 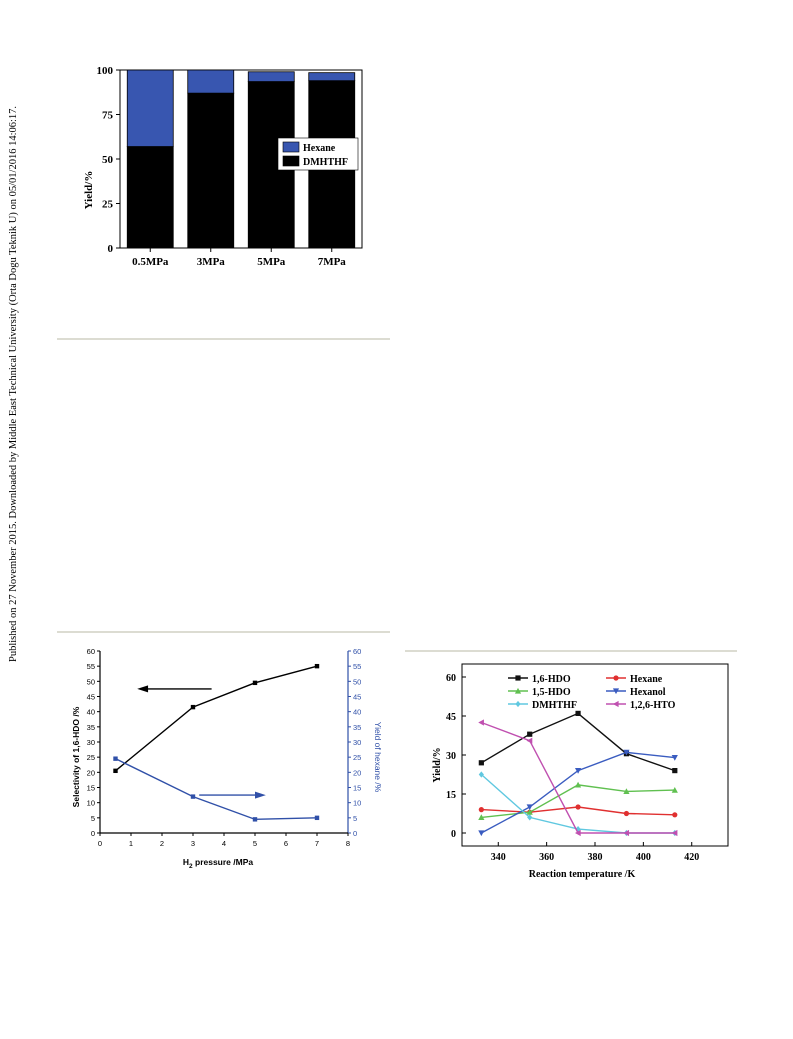 I want to click on x-tick-label: 400, so click(x=643, y=857).